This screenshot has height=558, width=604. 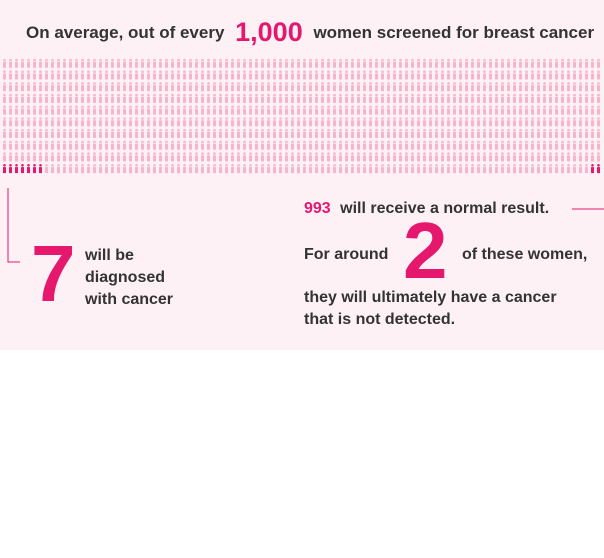 I want to click on normal-line: 993 will receive a normal result., so click(x=426, y=208).